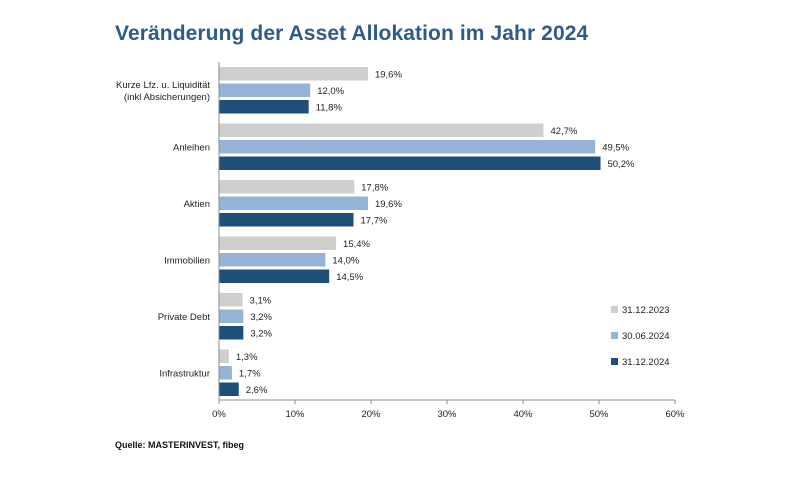 The height and width of the screenshot is (480, 800). Describe the element at coordinates (447, 414) in the screenshot. I see `x-tick-label: 30%` at that location.